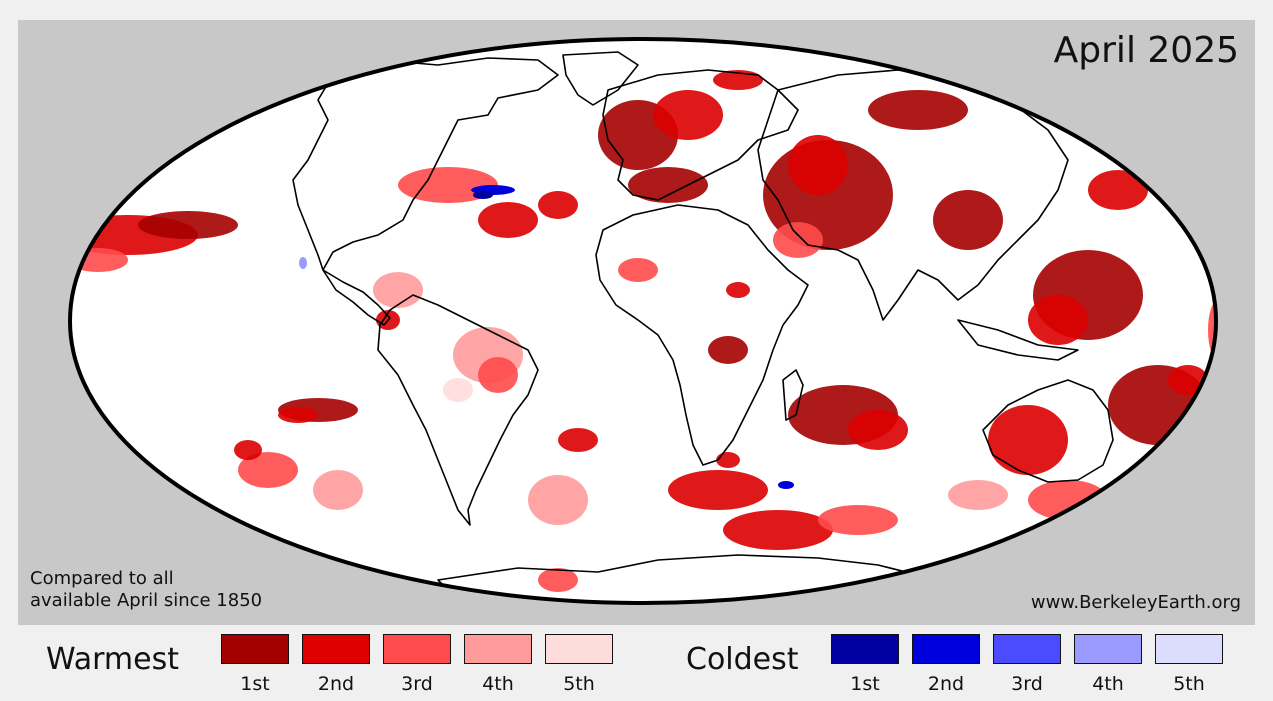 This screenshot has height=701, width=1273. I want to click on coldest-swatch-3rd, so click(1027, 649).